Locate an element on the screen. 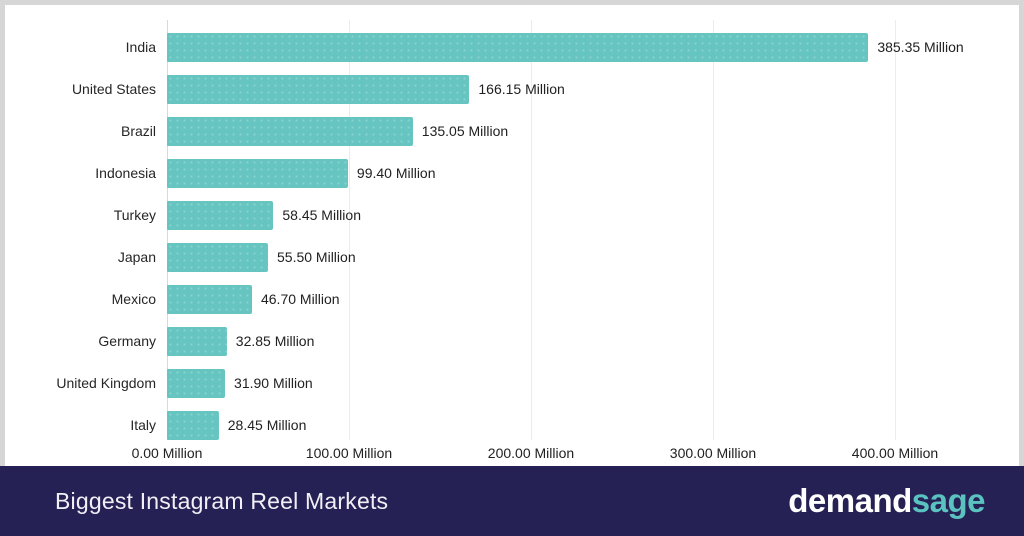 The image size is (1024, 536). x-axis-tick-label: 100.00 Million is located at coordinates (349, 453).